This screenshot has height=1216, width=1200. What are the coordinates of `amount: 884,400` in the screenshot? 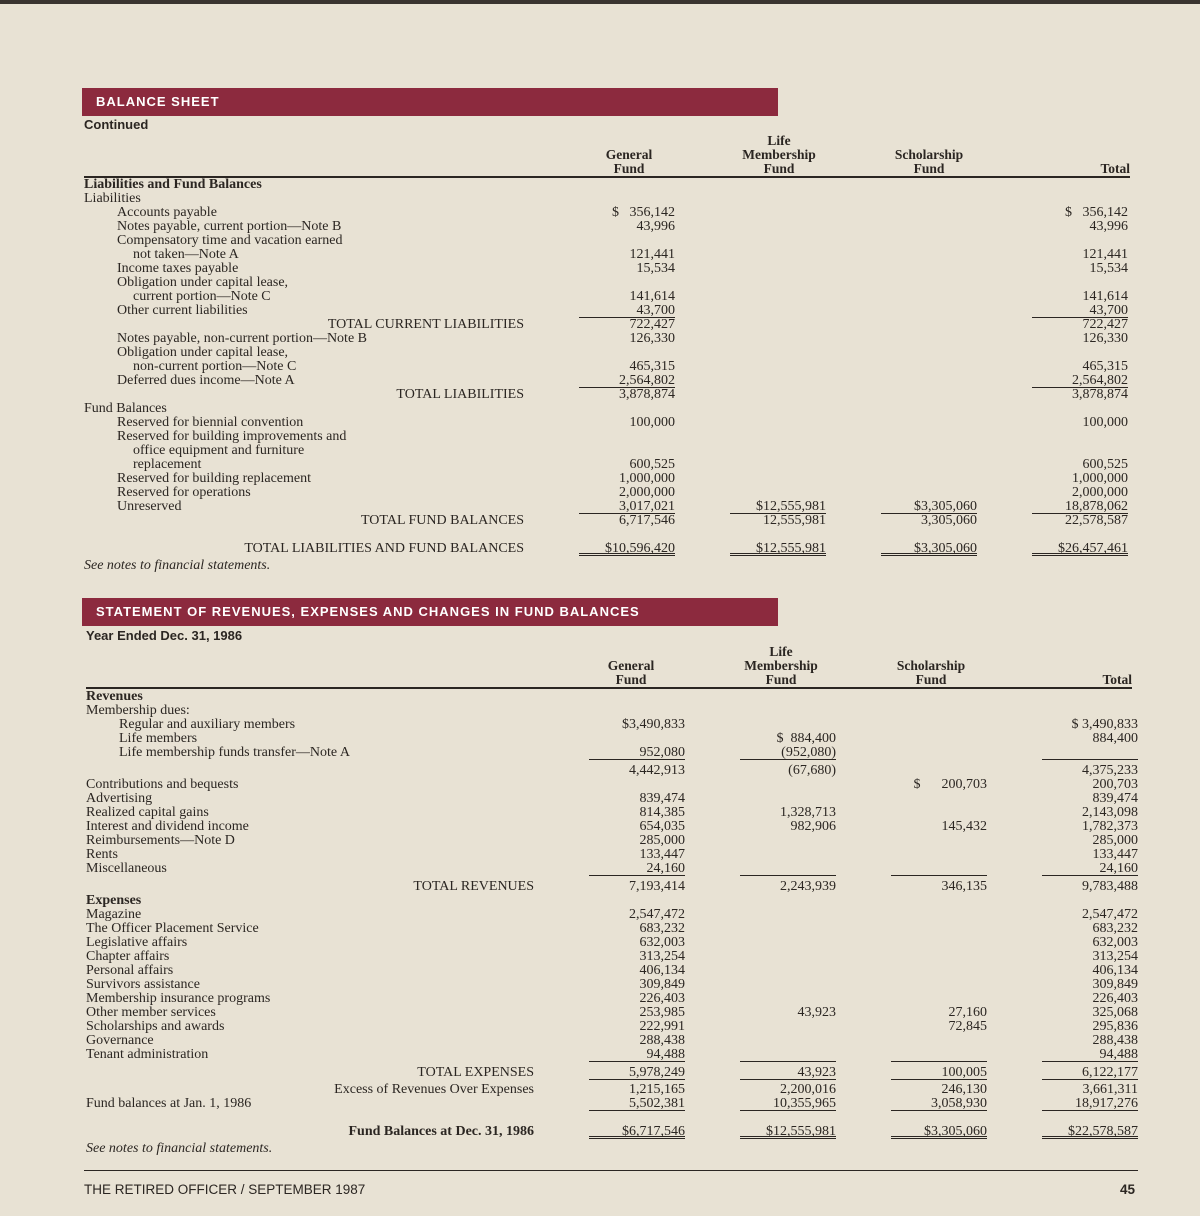 It's located at (1115, 738).